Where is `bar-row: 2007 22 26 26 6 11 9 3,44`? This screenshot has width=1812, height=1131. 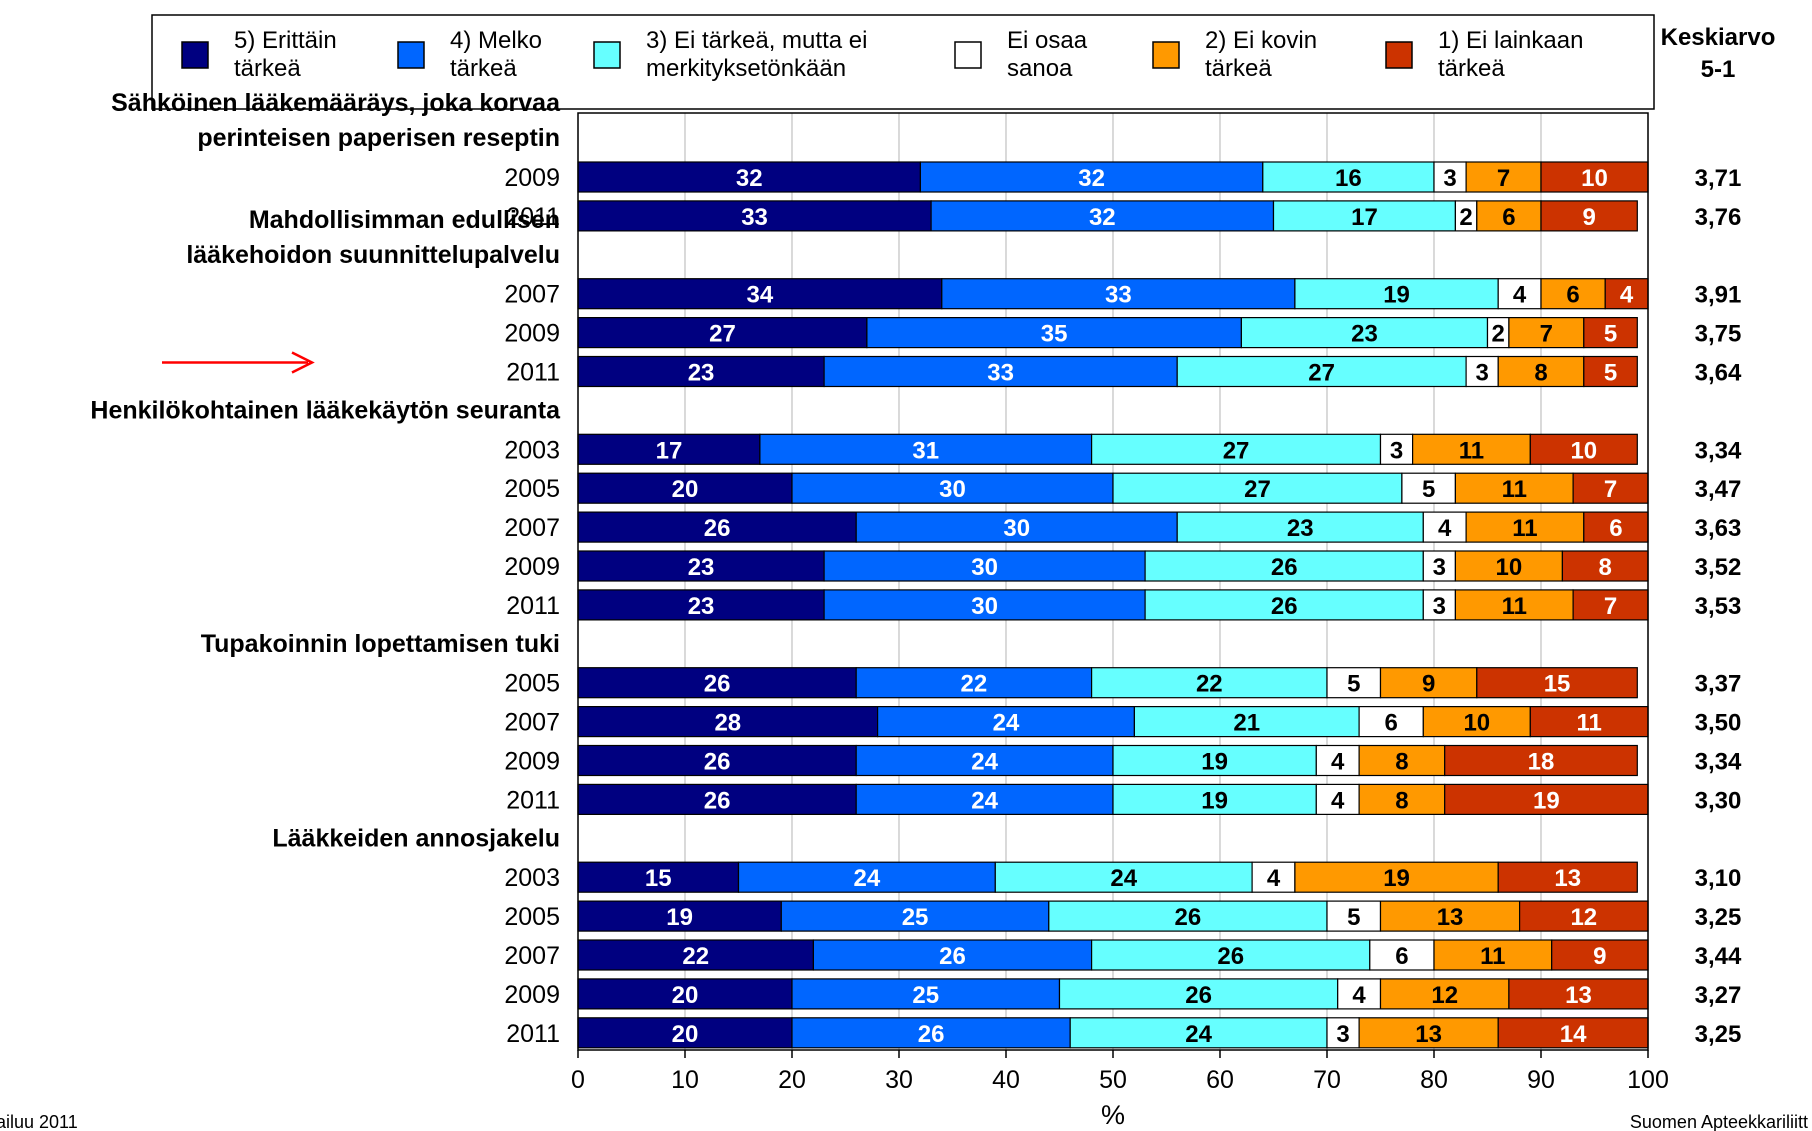 bar-row: 2007 22 26 26 6 11 9 3,44 is located at coordinates (1123, 955).